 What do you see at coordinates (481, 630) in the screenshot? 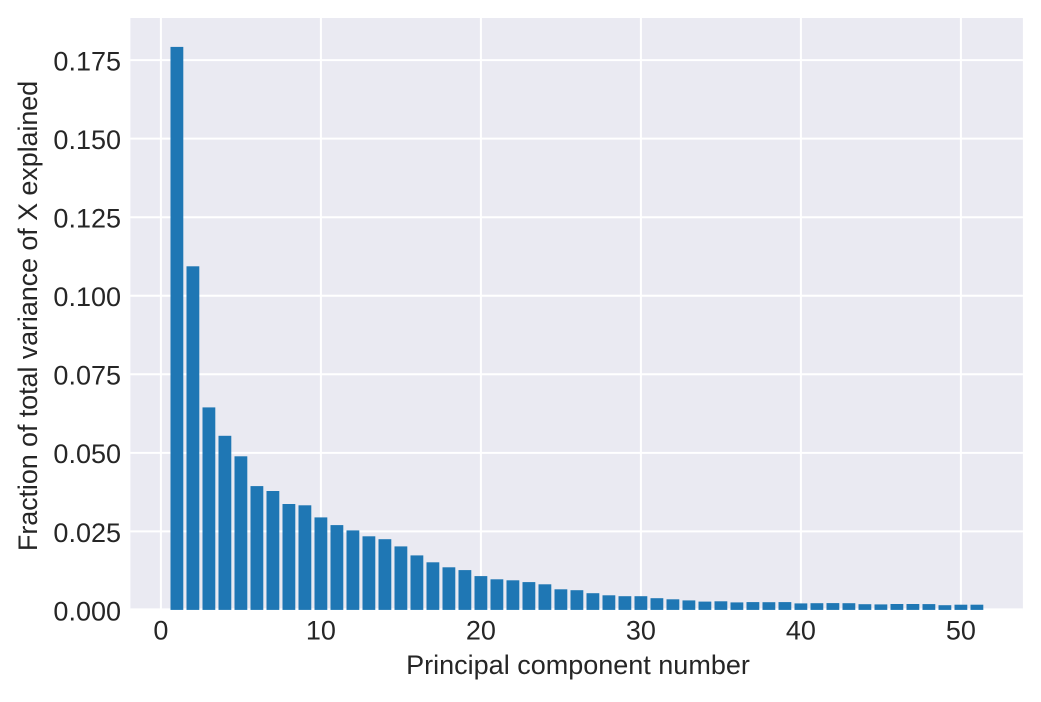
I see `svg-text: 20` at bounding box center [481, 630].